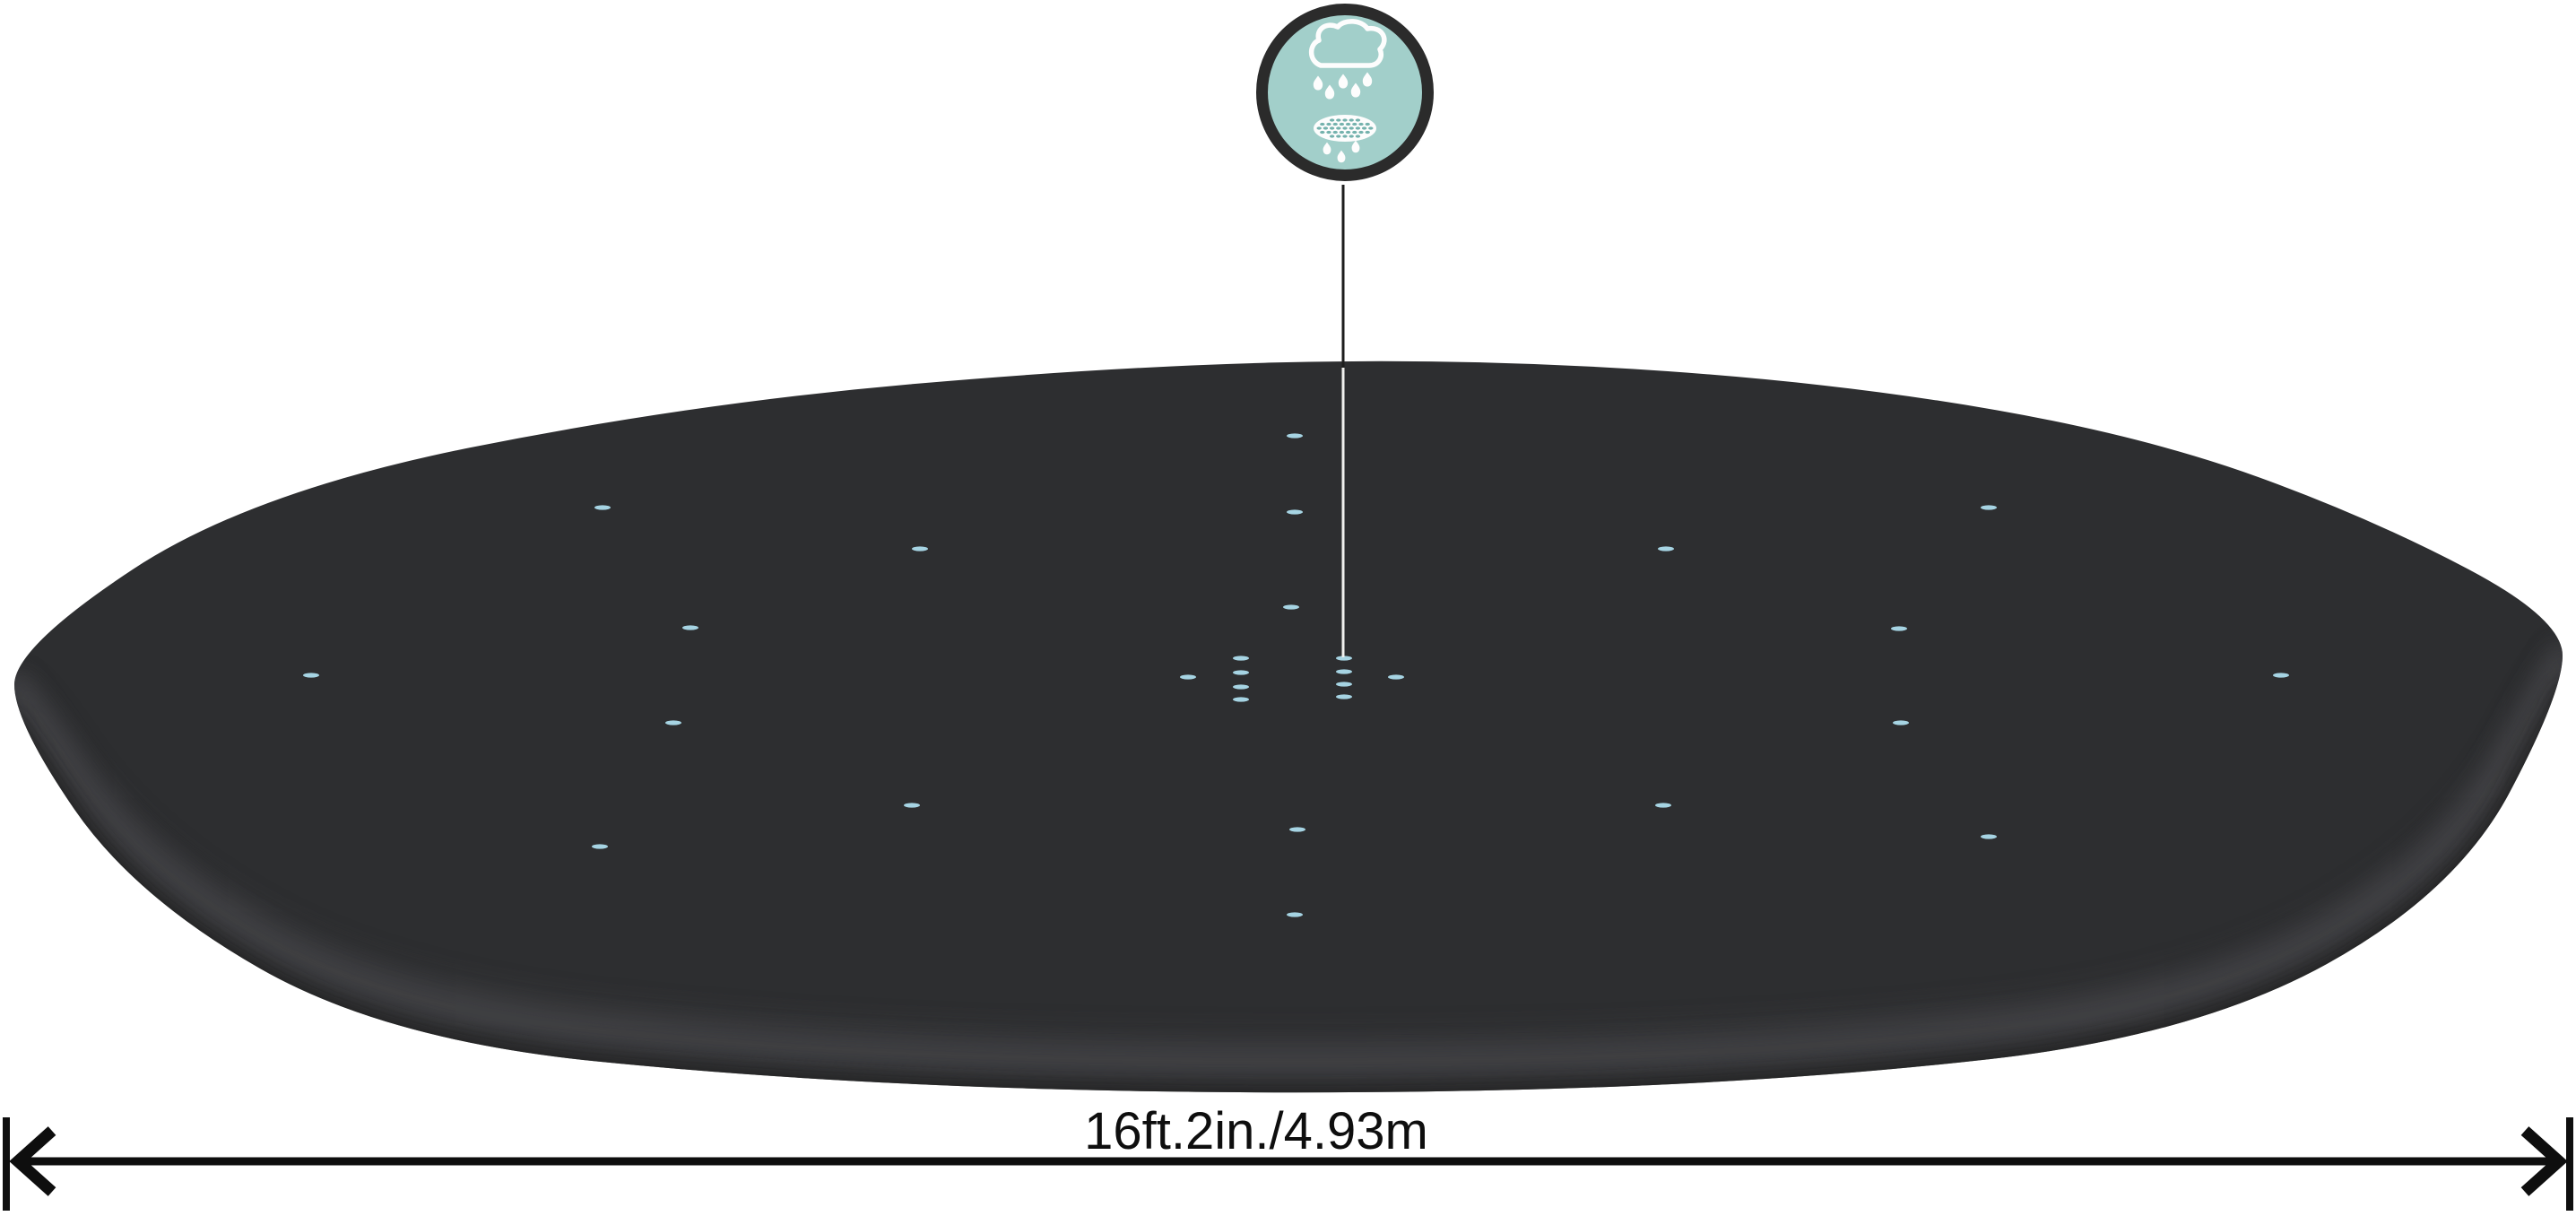 This screenshot has height=1216, width=2576. I want to click on arrow-right-icon, so click(2544, 1161).